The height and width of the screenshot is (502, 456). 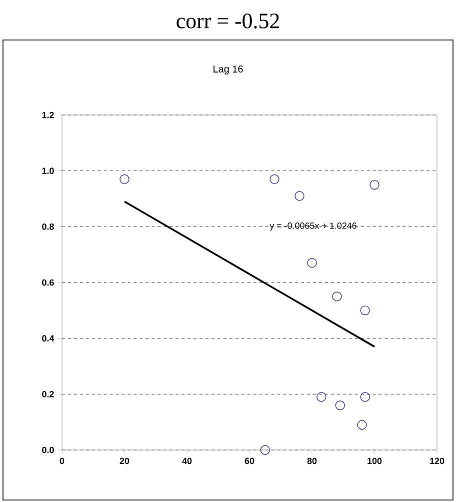 I want to click on x-tick-label: 20, so click(x=125, y=461).